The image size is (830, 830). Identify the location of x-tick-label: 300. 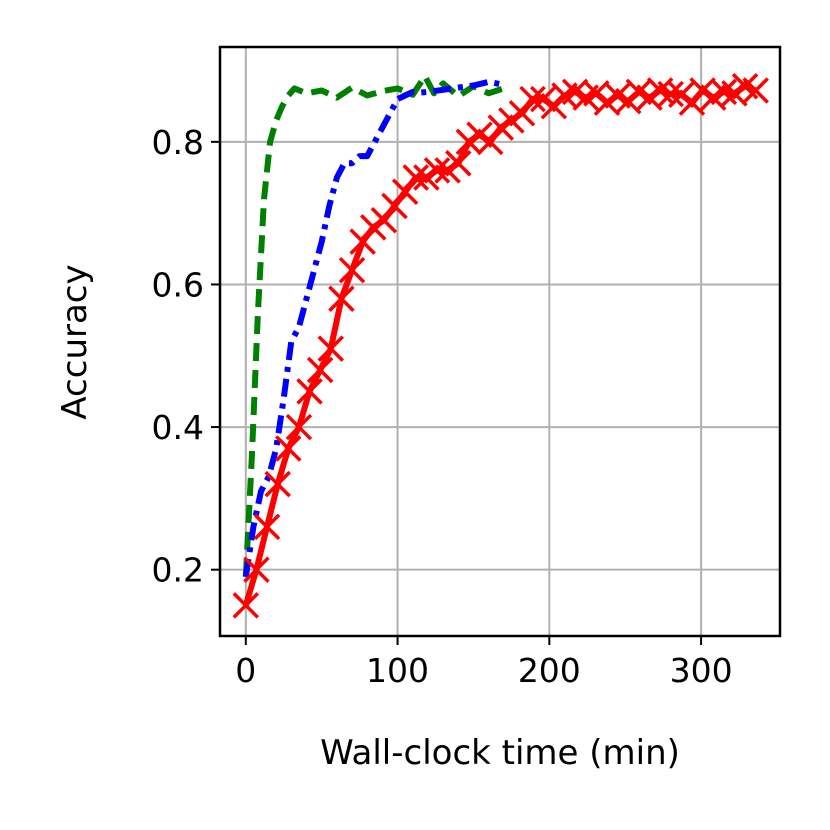
(701, 670).